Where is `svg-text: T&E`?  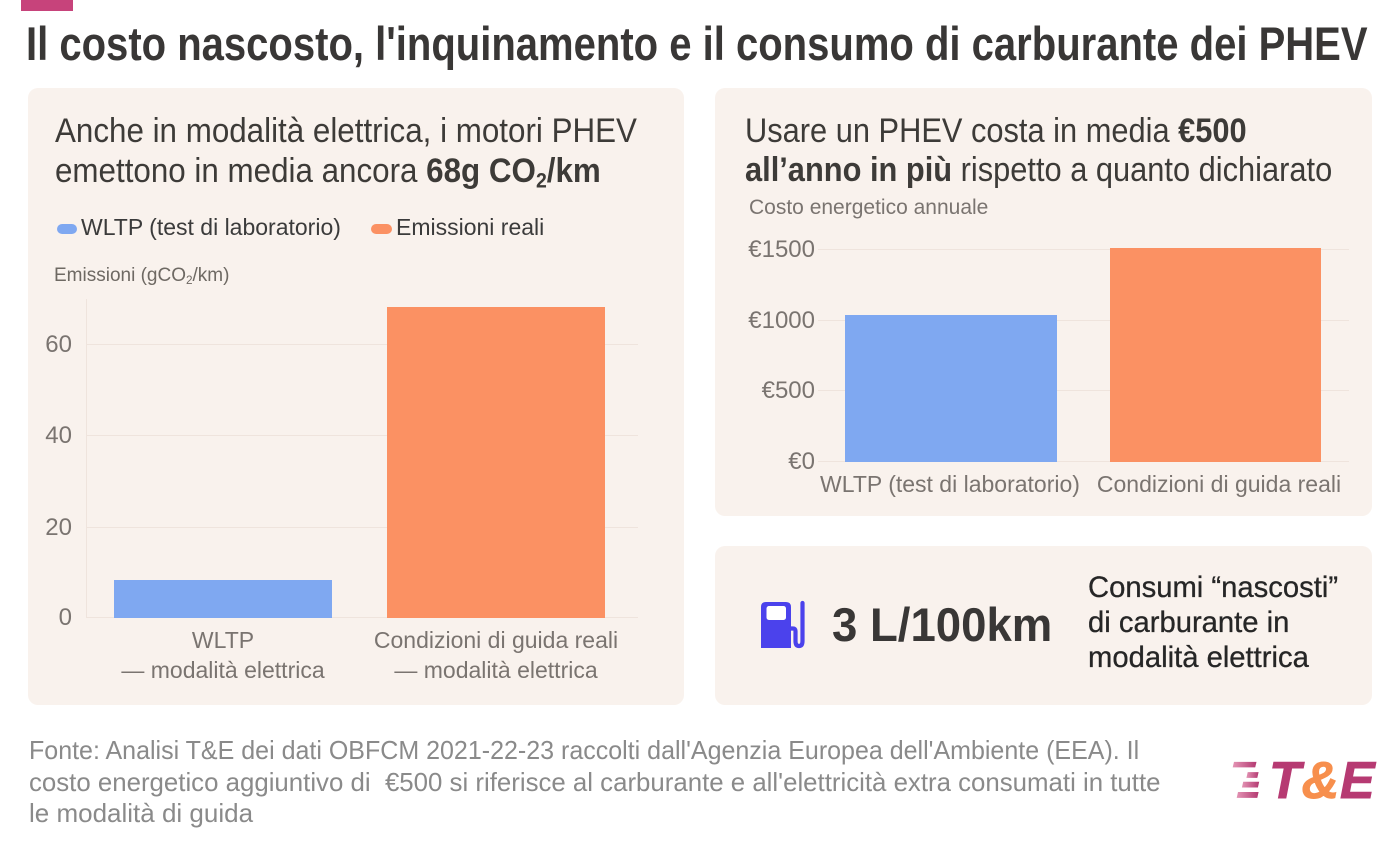
svg-text: T&E is located at coordinates (1322, 777).